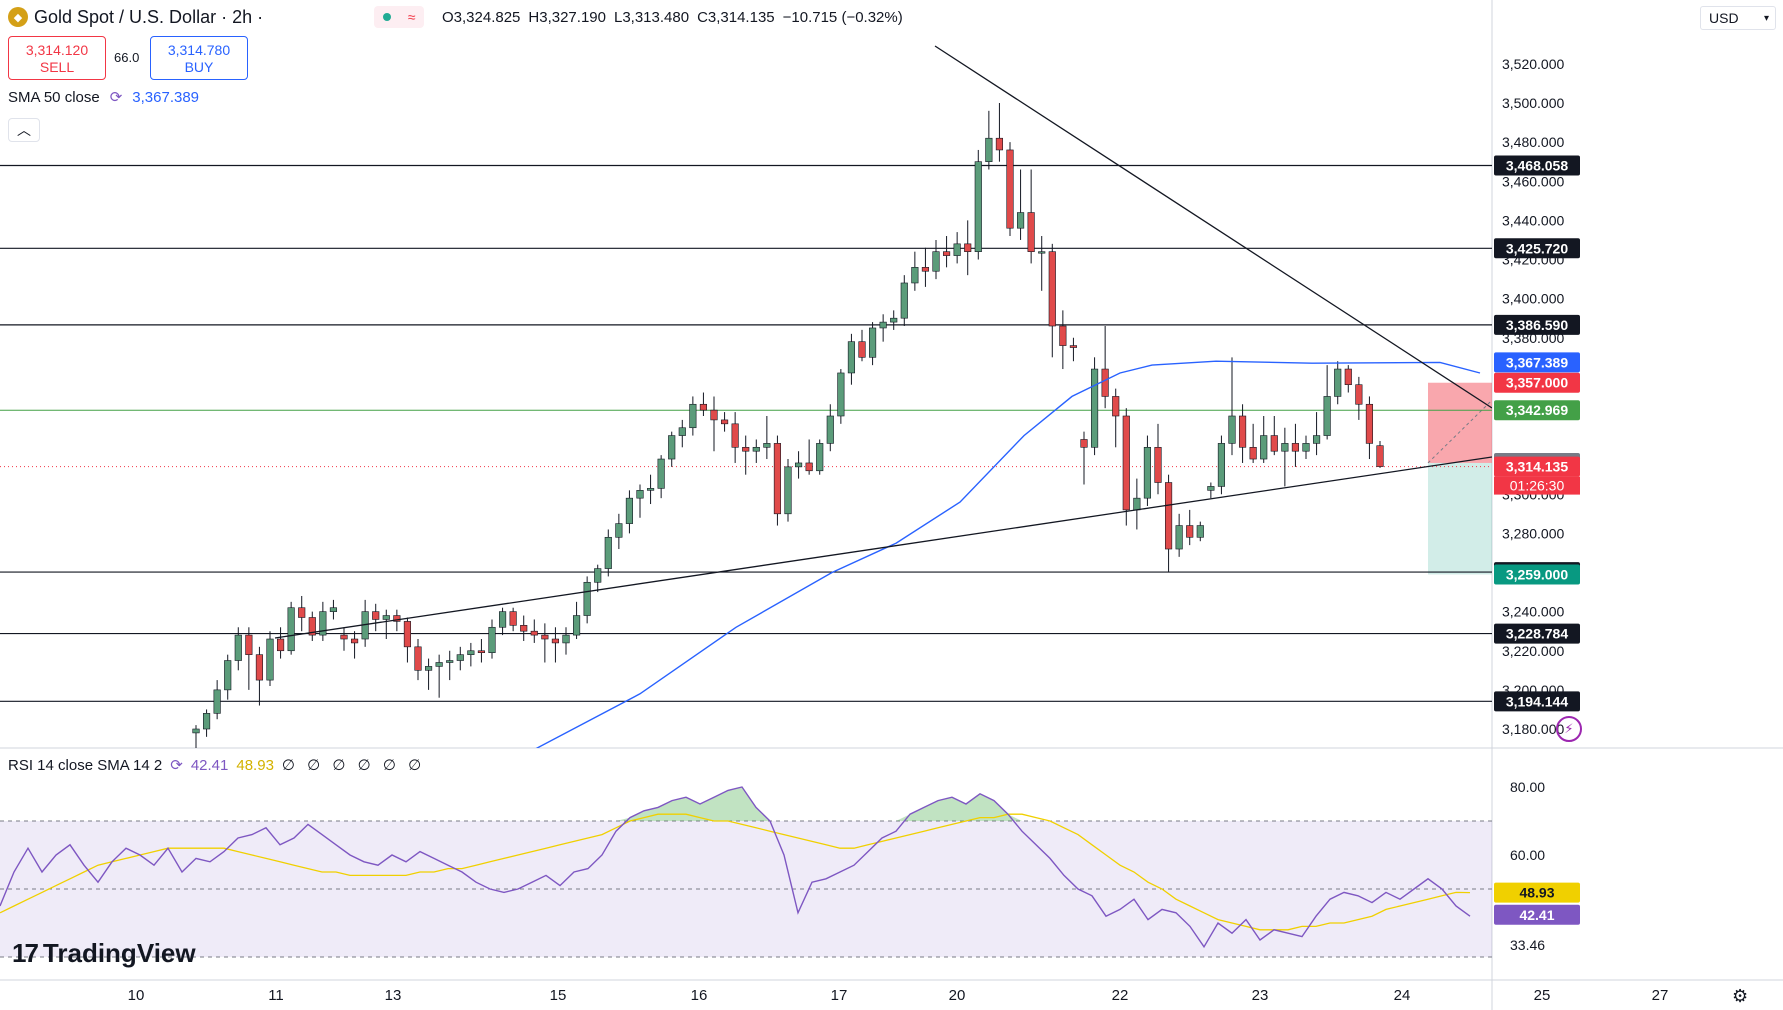  I want to click on rsi-line, so click(735, 867).